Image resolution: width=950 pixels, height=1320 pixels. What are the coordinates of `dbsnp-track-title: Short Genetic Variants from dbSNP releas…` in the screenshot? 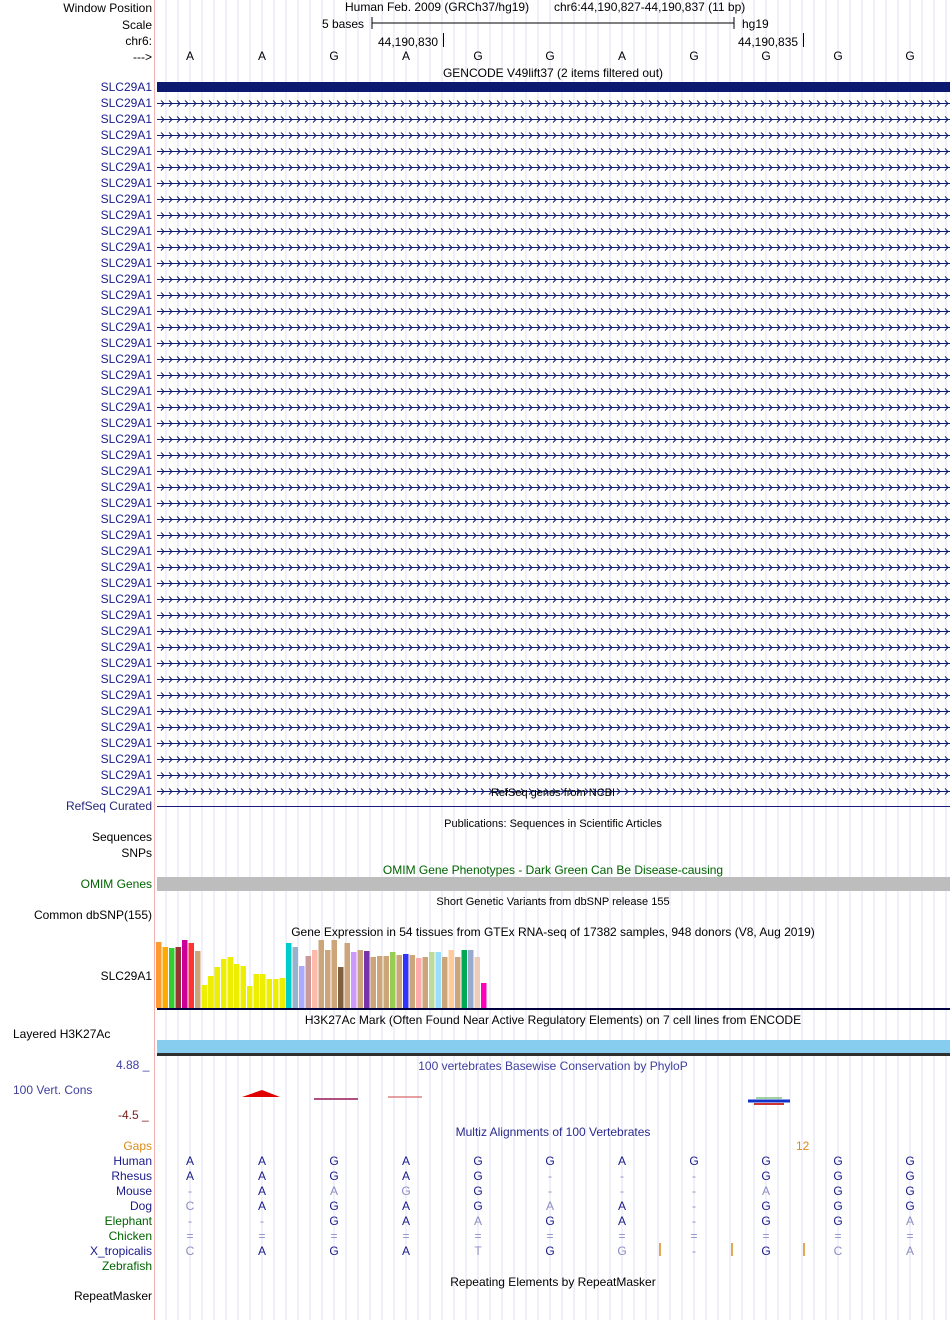 It's located at (553, 902).